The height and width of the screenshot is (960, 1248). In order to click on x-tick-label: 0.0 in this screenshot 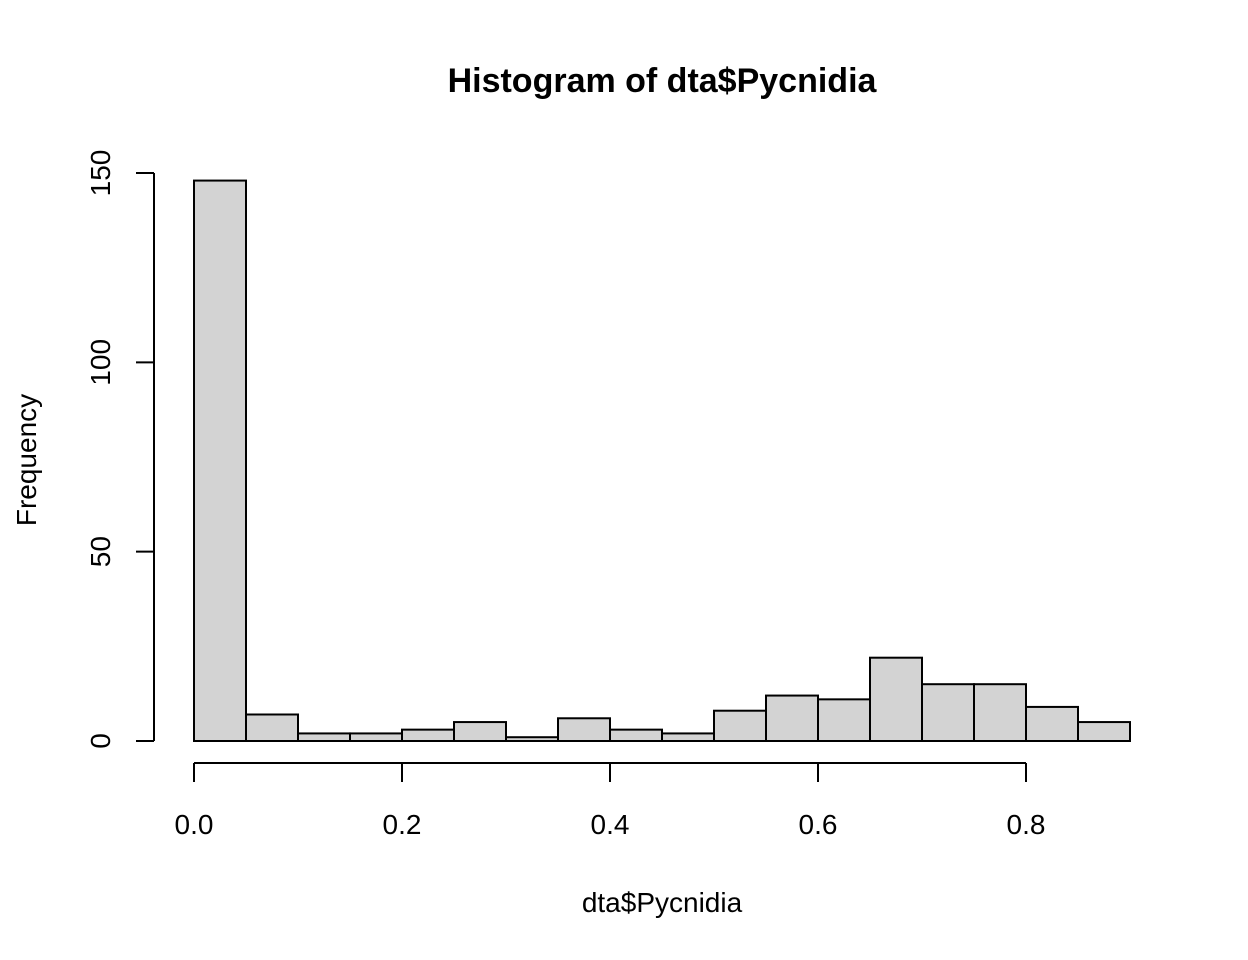, I will do `click(194, 824)`.